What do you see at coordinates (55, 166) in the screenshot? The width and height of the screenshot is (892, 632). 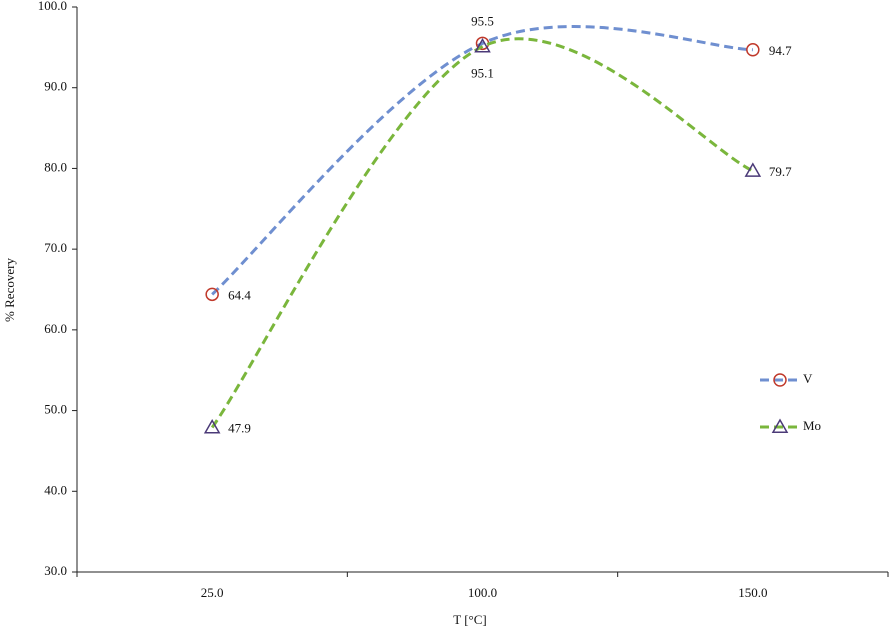 I see `y-tick-label: 80.0` at bounding box center [55, 166].